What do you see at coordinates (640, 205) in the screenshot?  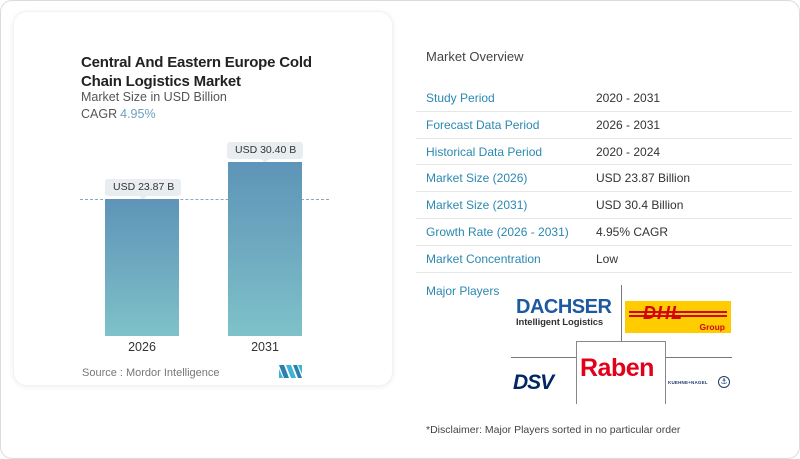 I see `row-value: USD 30.4 Billion` at bounding box center [640, 205].